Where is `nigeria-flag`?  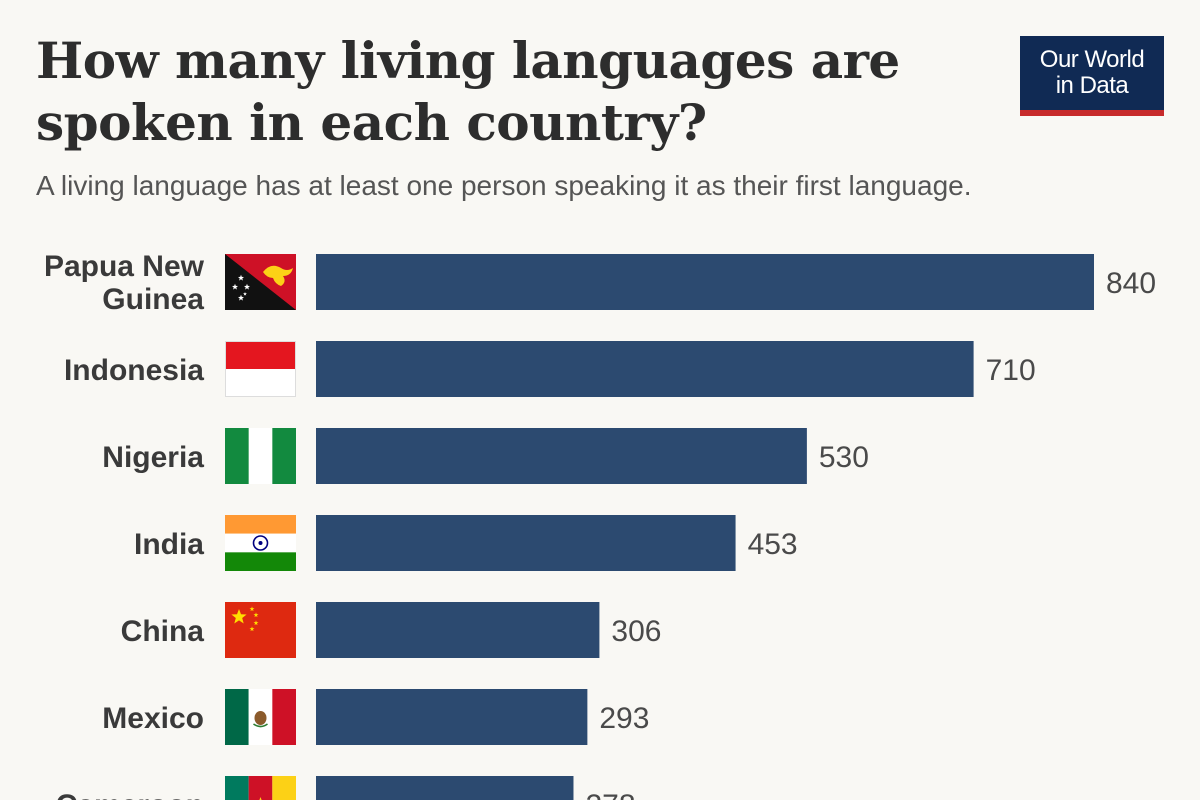
nigeria-flag is located at coordinates (260, 456).